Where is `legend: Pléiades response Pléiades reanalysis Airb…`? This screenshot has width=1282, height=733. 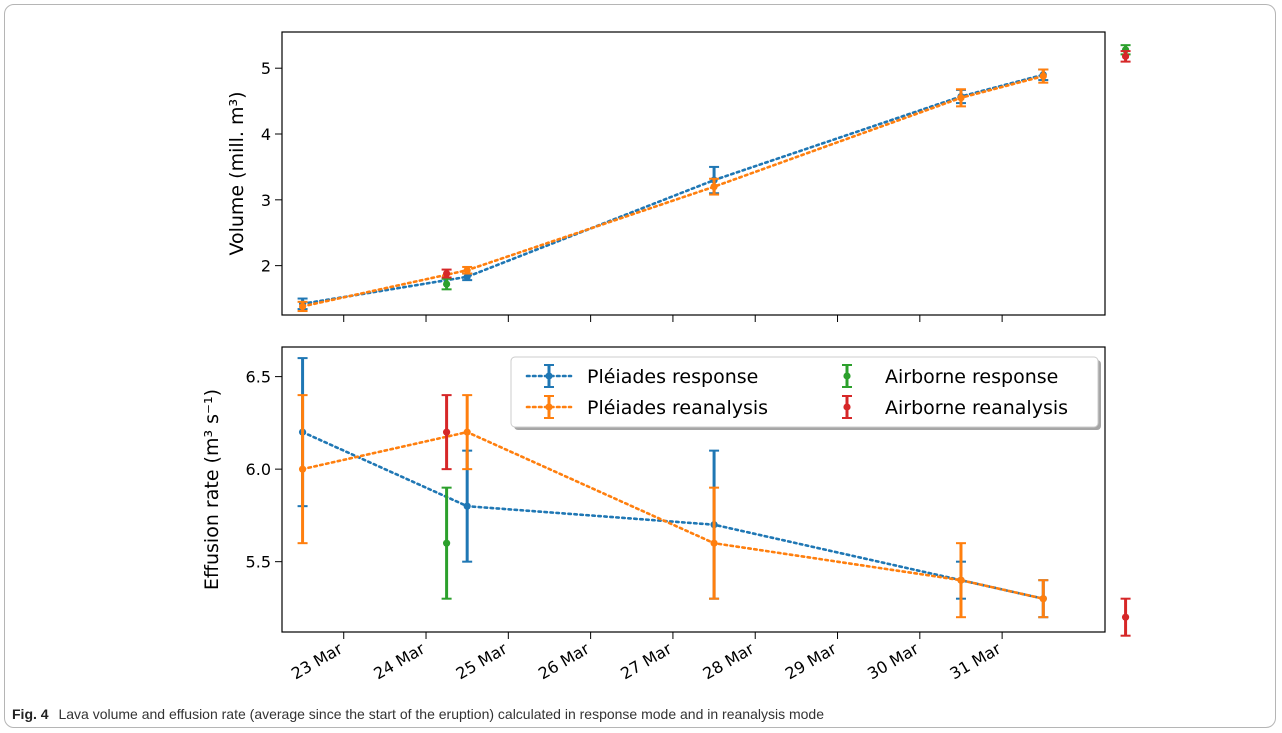
legend: Pléiades response Pléiades reanalysis Airb… is located at coordinates (805, 393).